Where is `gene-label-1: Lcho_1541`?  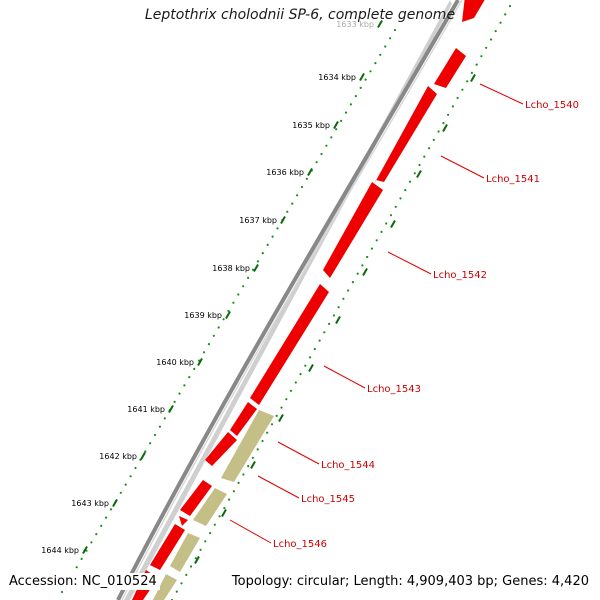
gene-label-1: Lcho_1541 is located at coordinates (490, 170).